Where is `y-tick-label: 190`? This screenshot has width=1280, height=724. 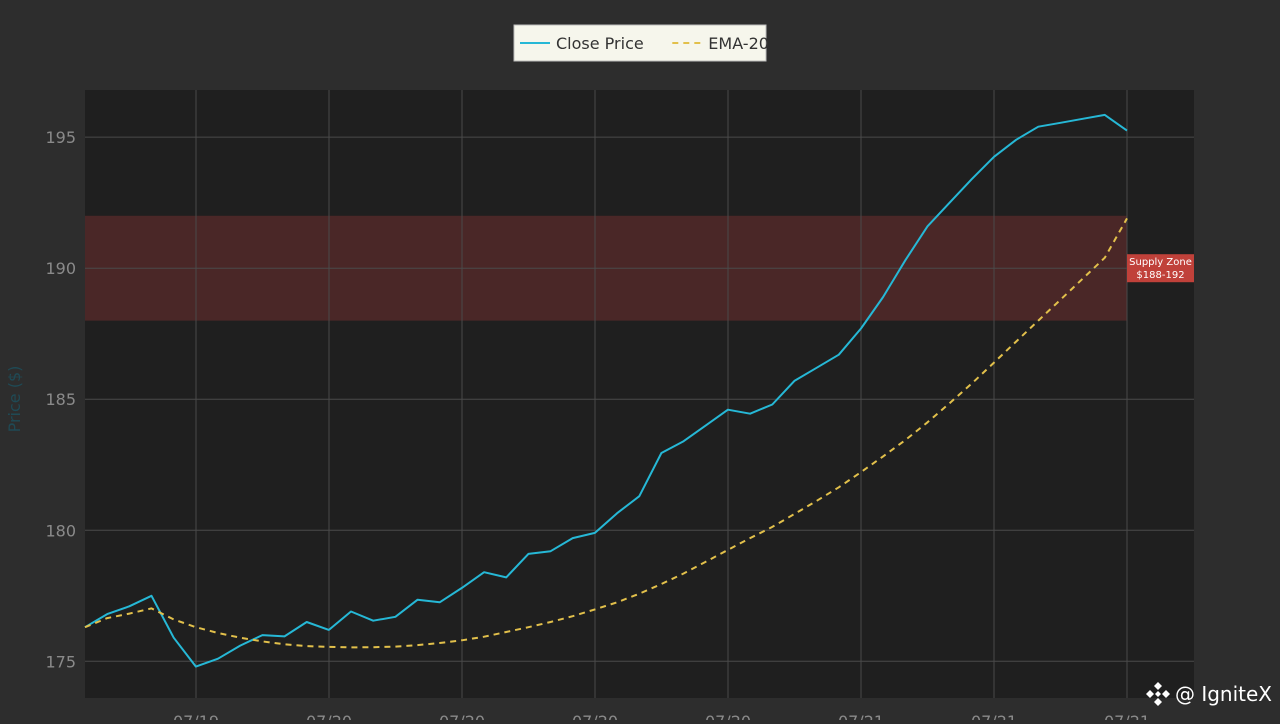
y-tick-label: 190 is located at coordinates (60, 268).